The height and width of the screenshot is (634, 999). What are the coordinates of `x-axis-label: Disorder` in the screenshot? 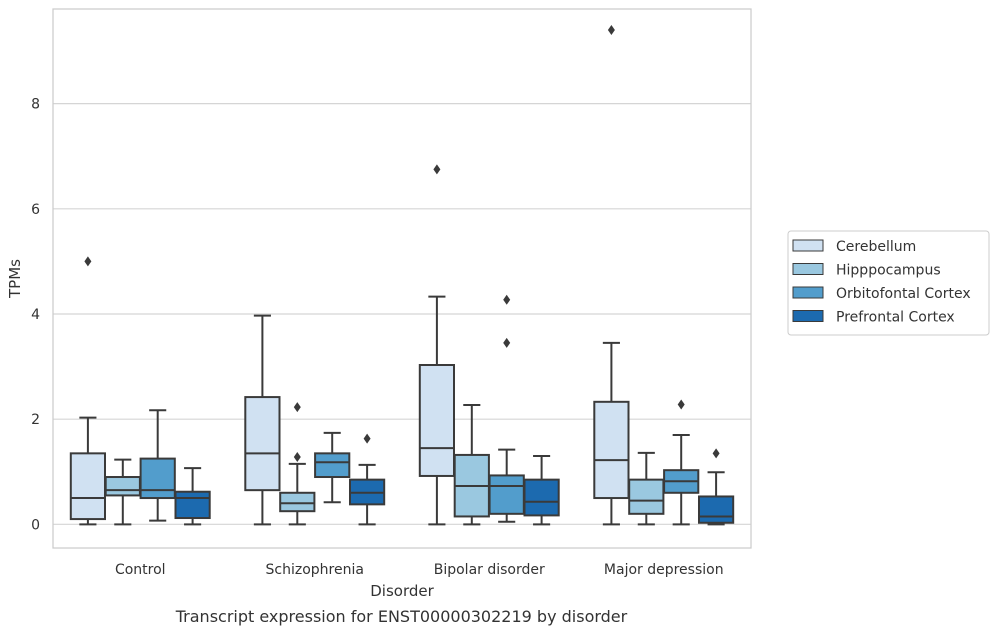 It's located at (402, 591).